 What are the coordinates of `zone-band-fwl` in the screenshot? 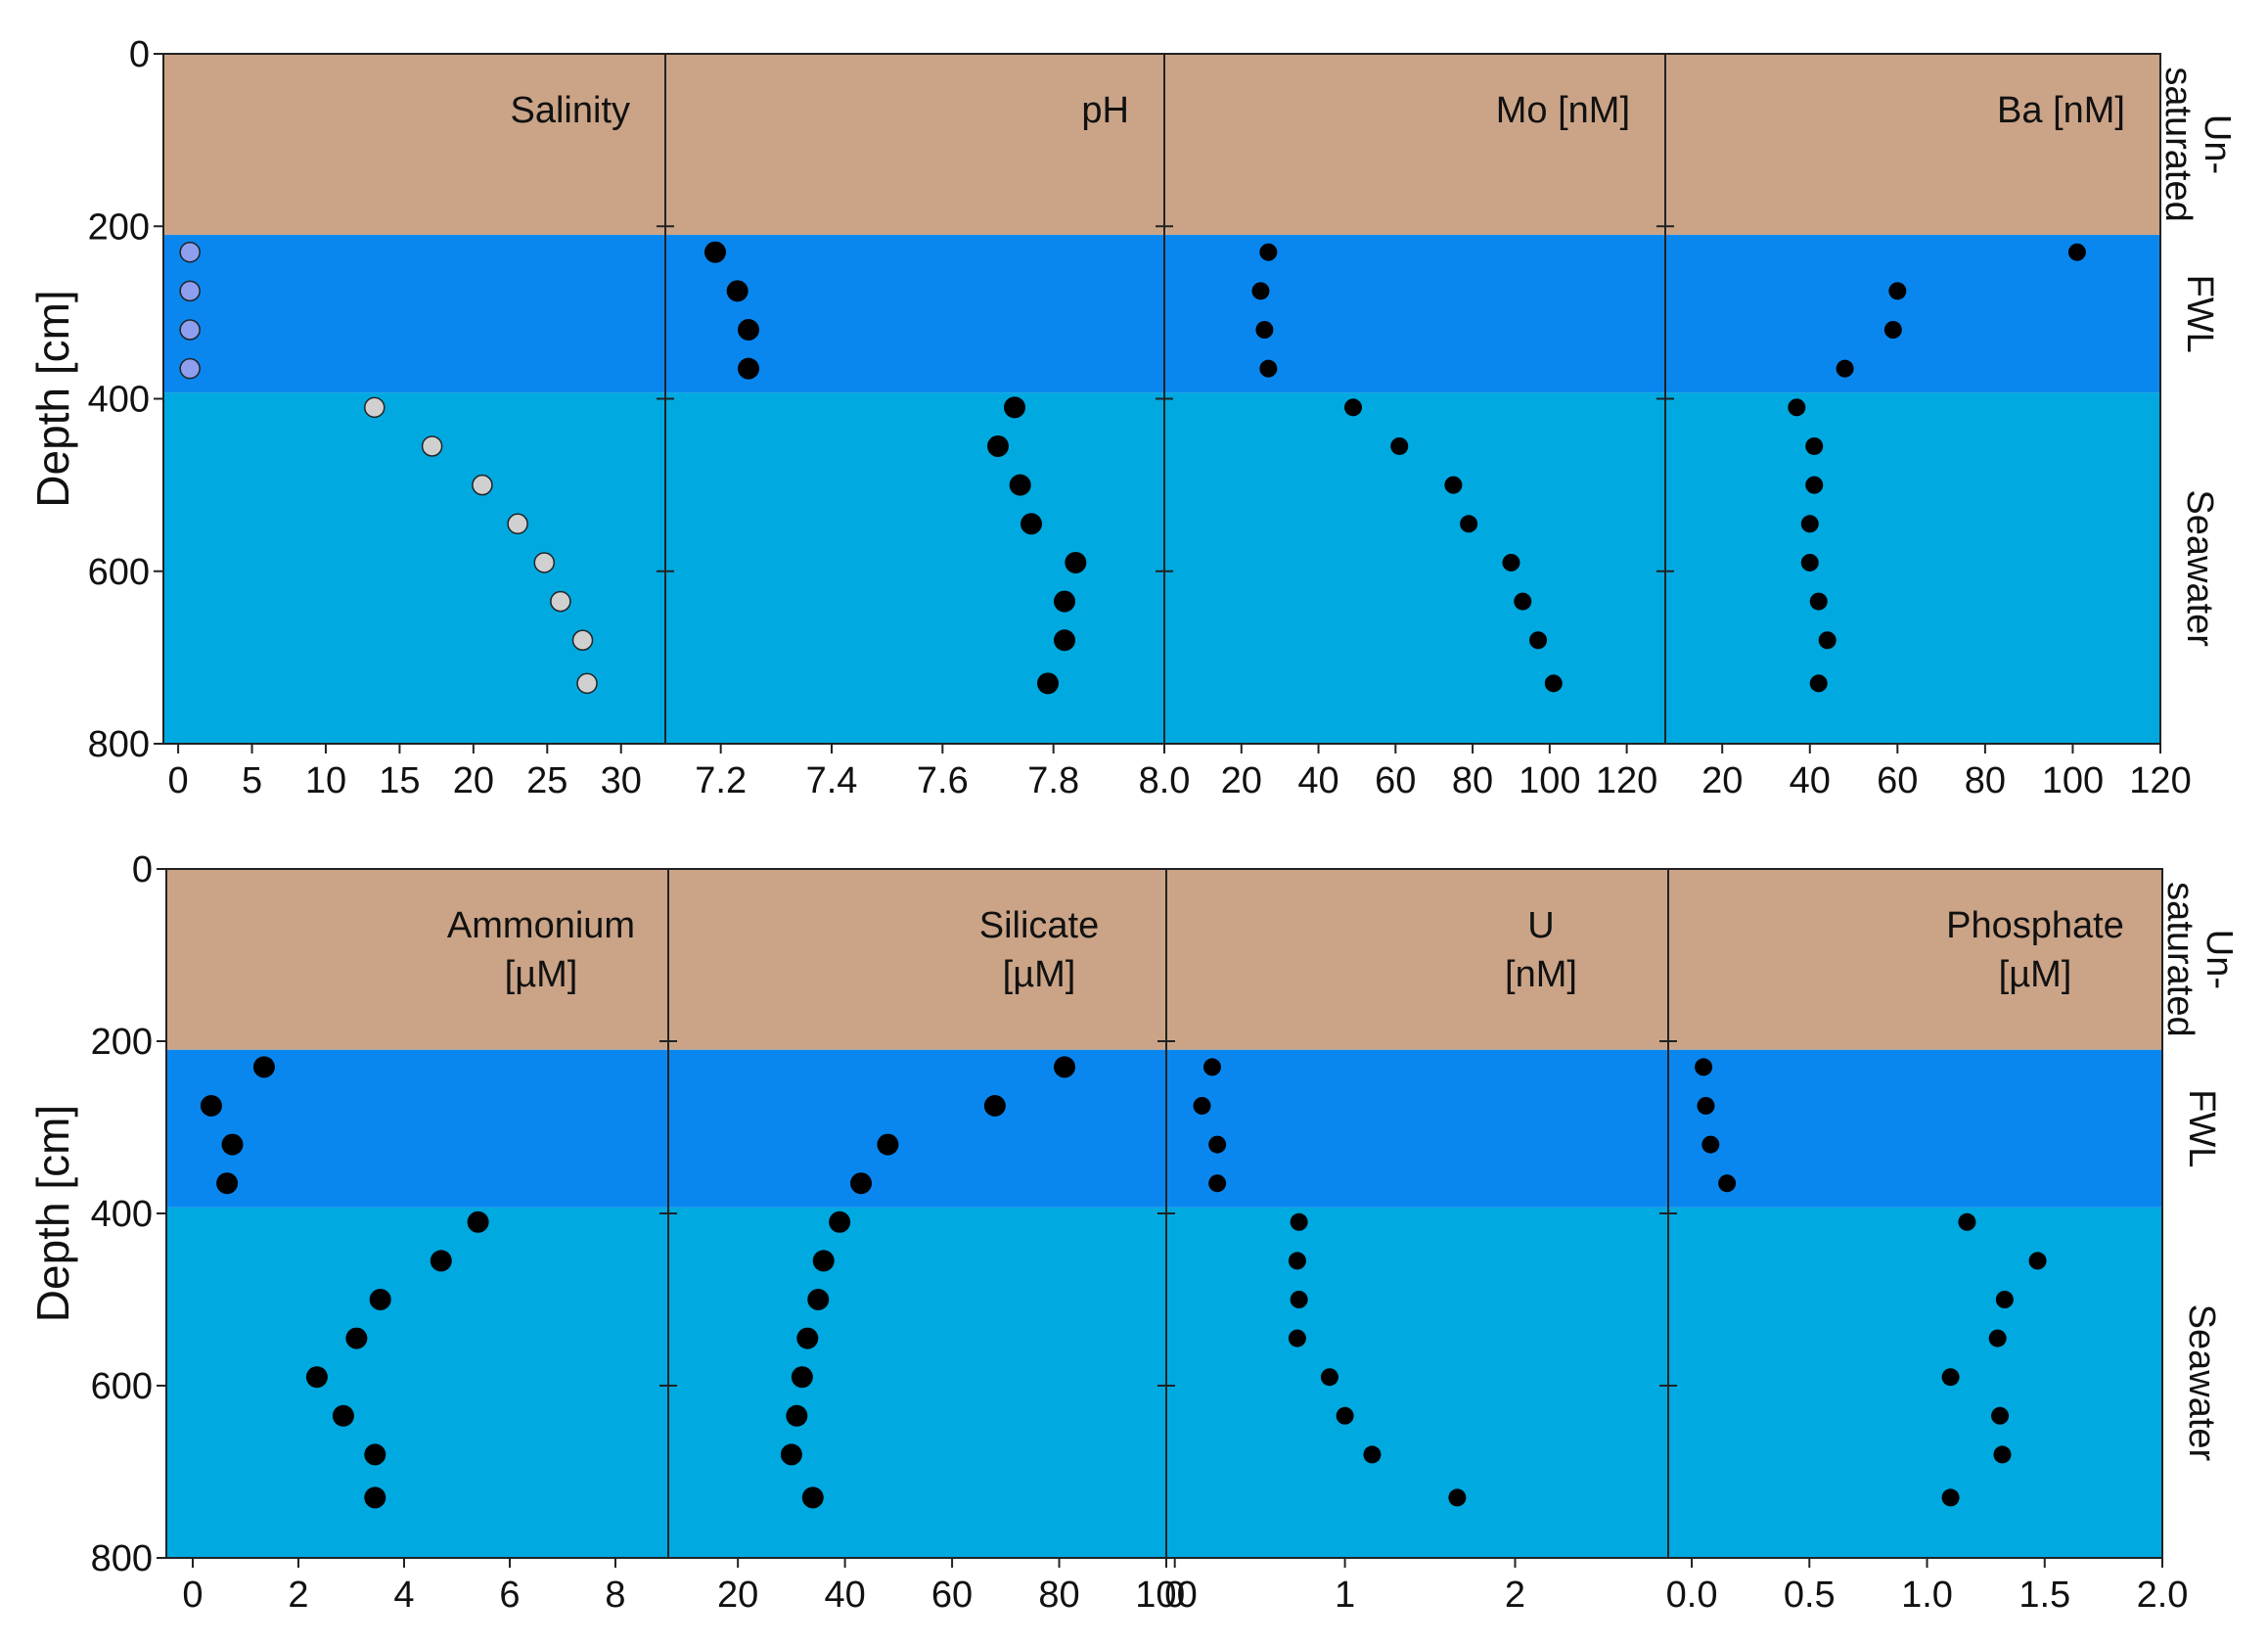 It's located at (1164, 1128).